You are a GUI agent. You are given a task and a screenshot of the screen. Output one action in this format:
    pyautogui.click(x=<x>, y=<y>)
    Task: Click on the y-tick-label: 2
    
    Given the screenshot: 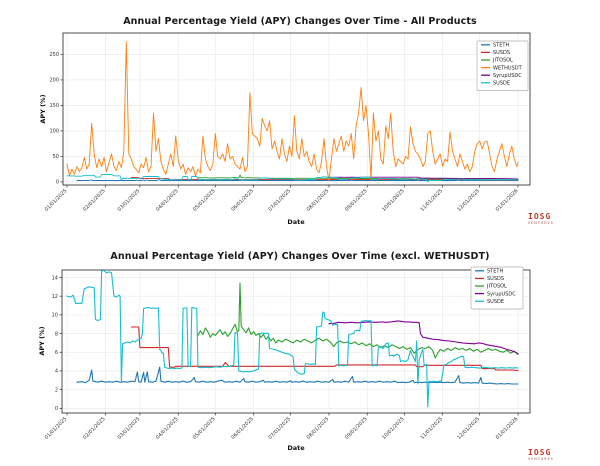 What is the action you would take?
    pyautogui.click(x=56, y=390)
    